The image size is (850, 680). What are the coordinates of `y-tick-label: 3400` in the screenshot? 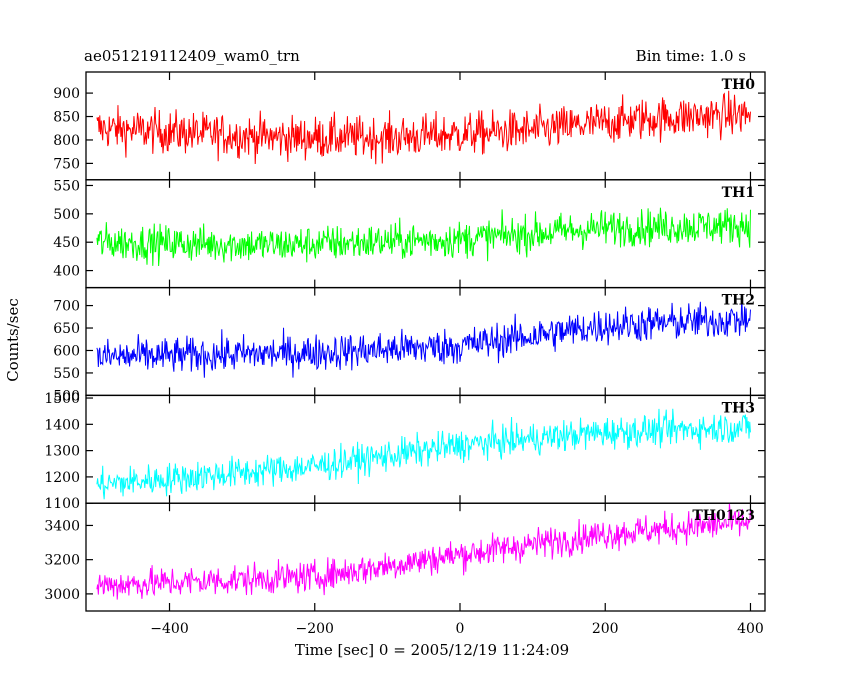 It's located at (62, 526).